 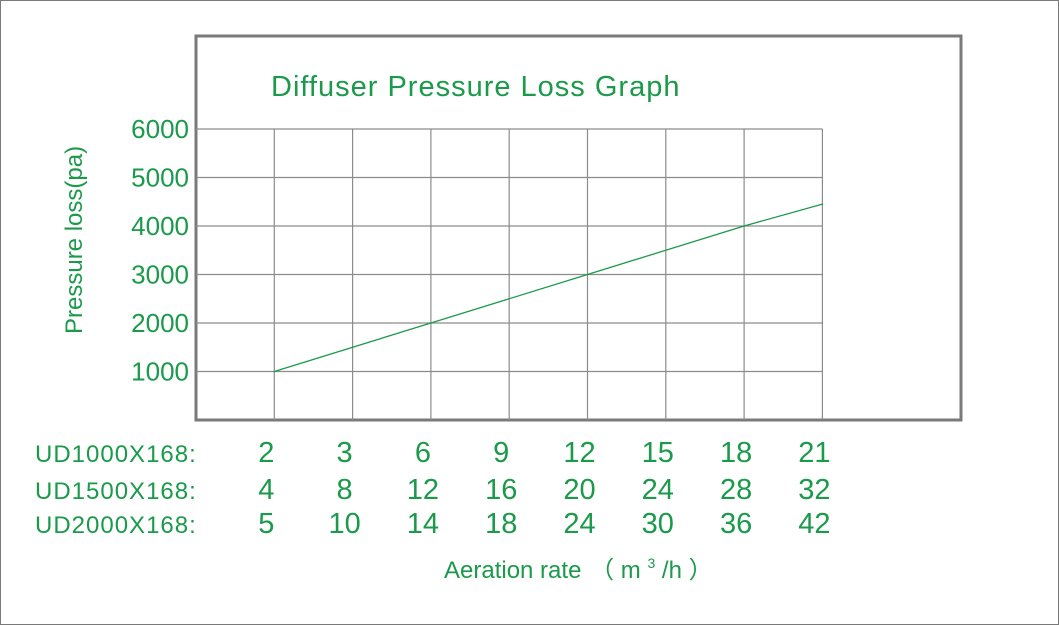 I want to click on model-label: UD1500X168:, so click(x=116, y=491).